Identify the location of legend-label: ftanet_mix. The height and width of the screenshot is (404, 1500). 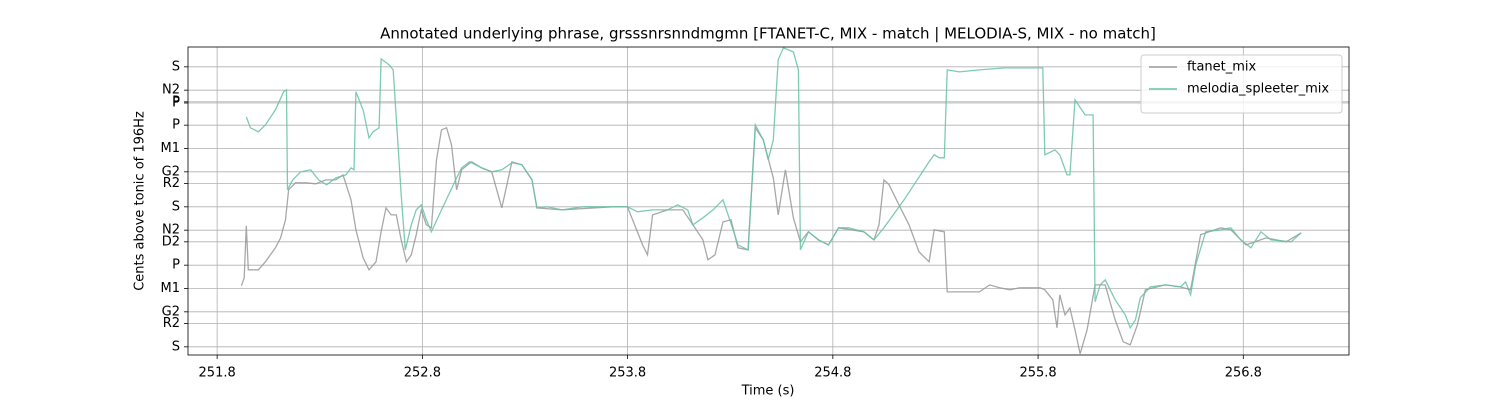
(1222, 67).